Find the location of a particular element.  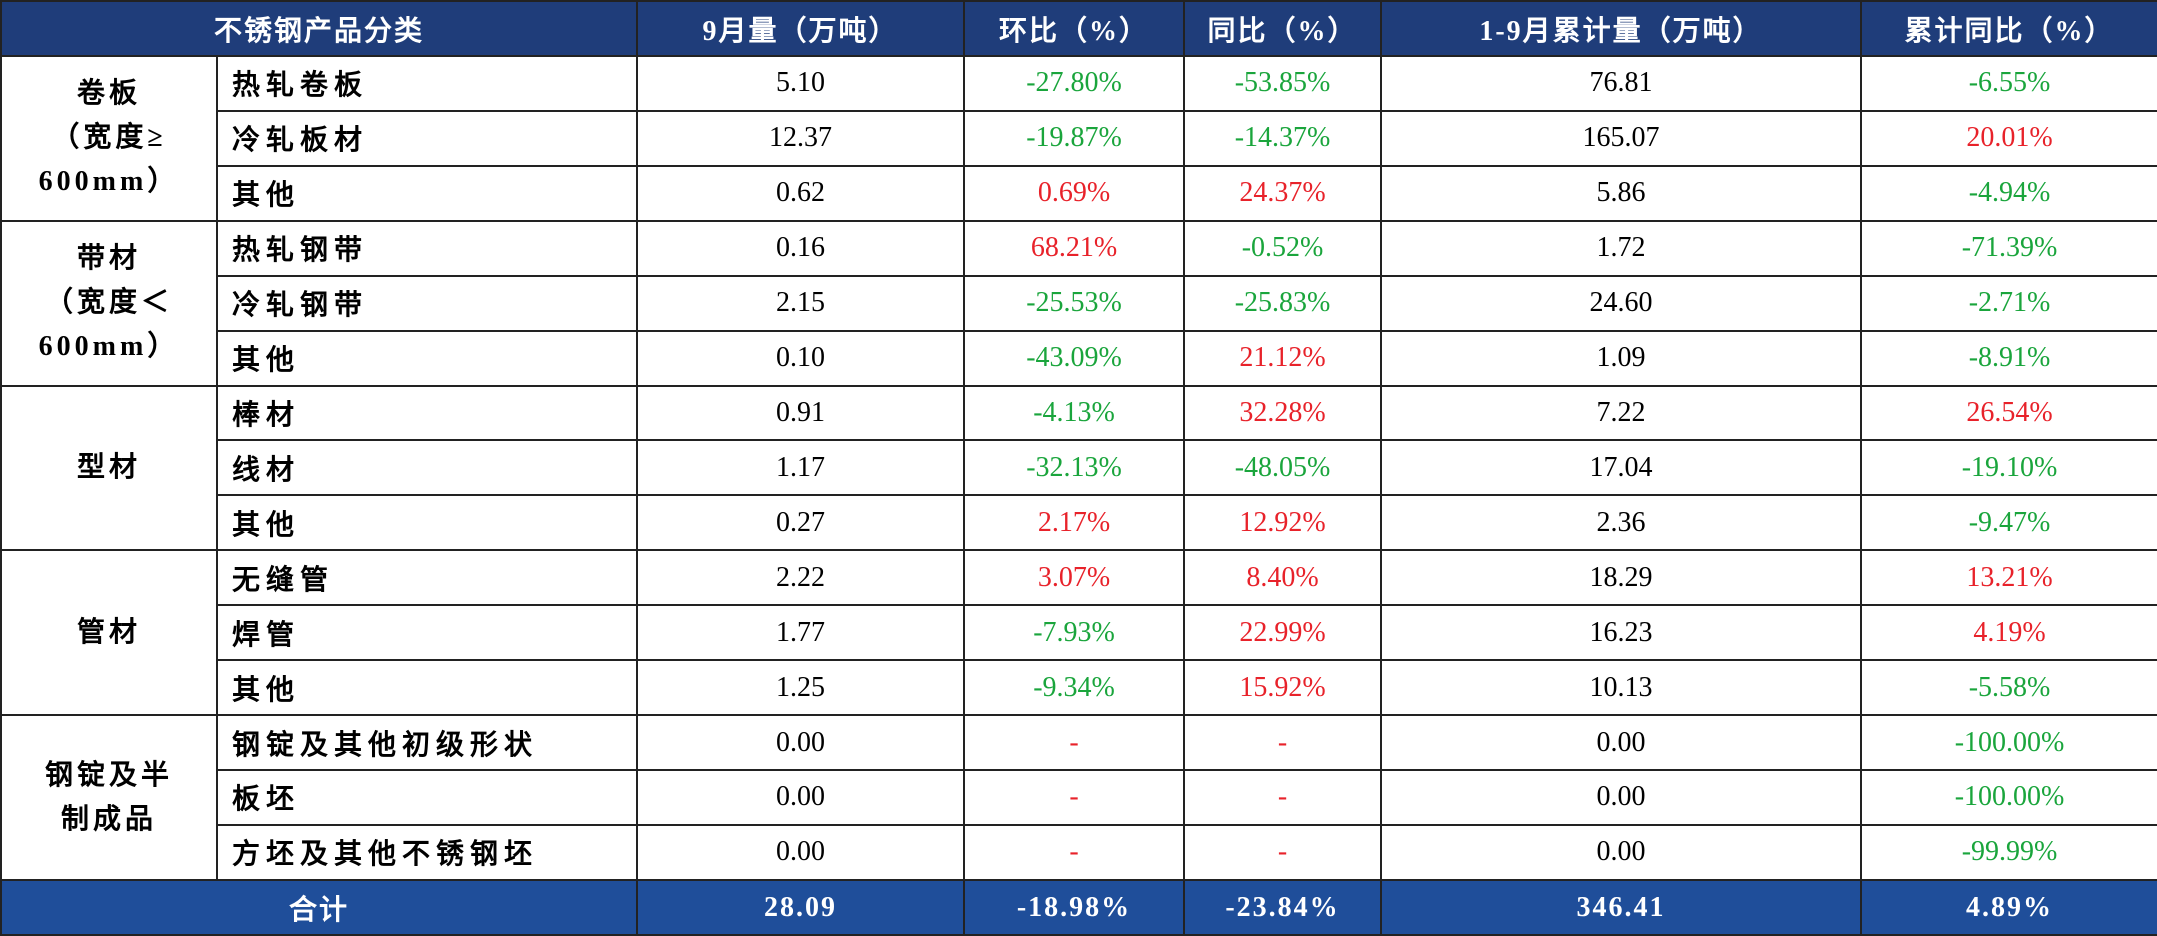

table-row: 方坯及其他不锈钢坯 0.00- -0.00 -99.99% is located at coordinates (1079, 852).